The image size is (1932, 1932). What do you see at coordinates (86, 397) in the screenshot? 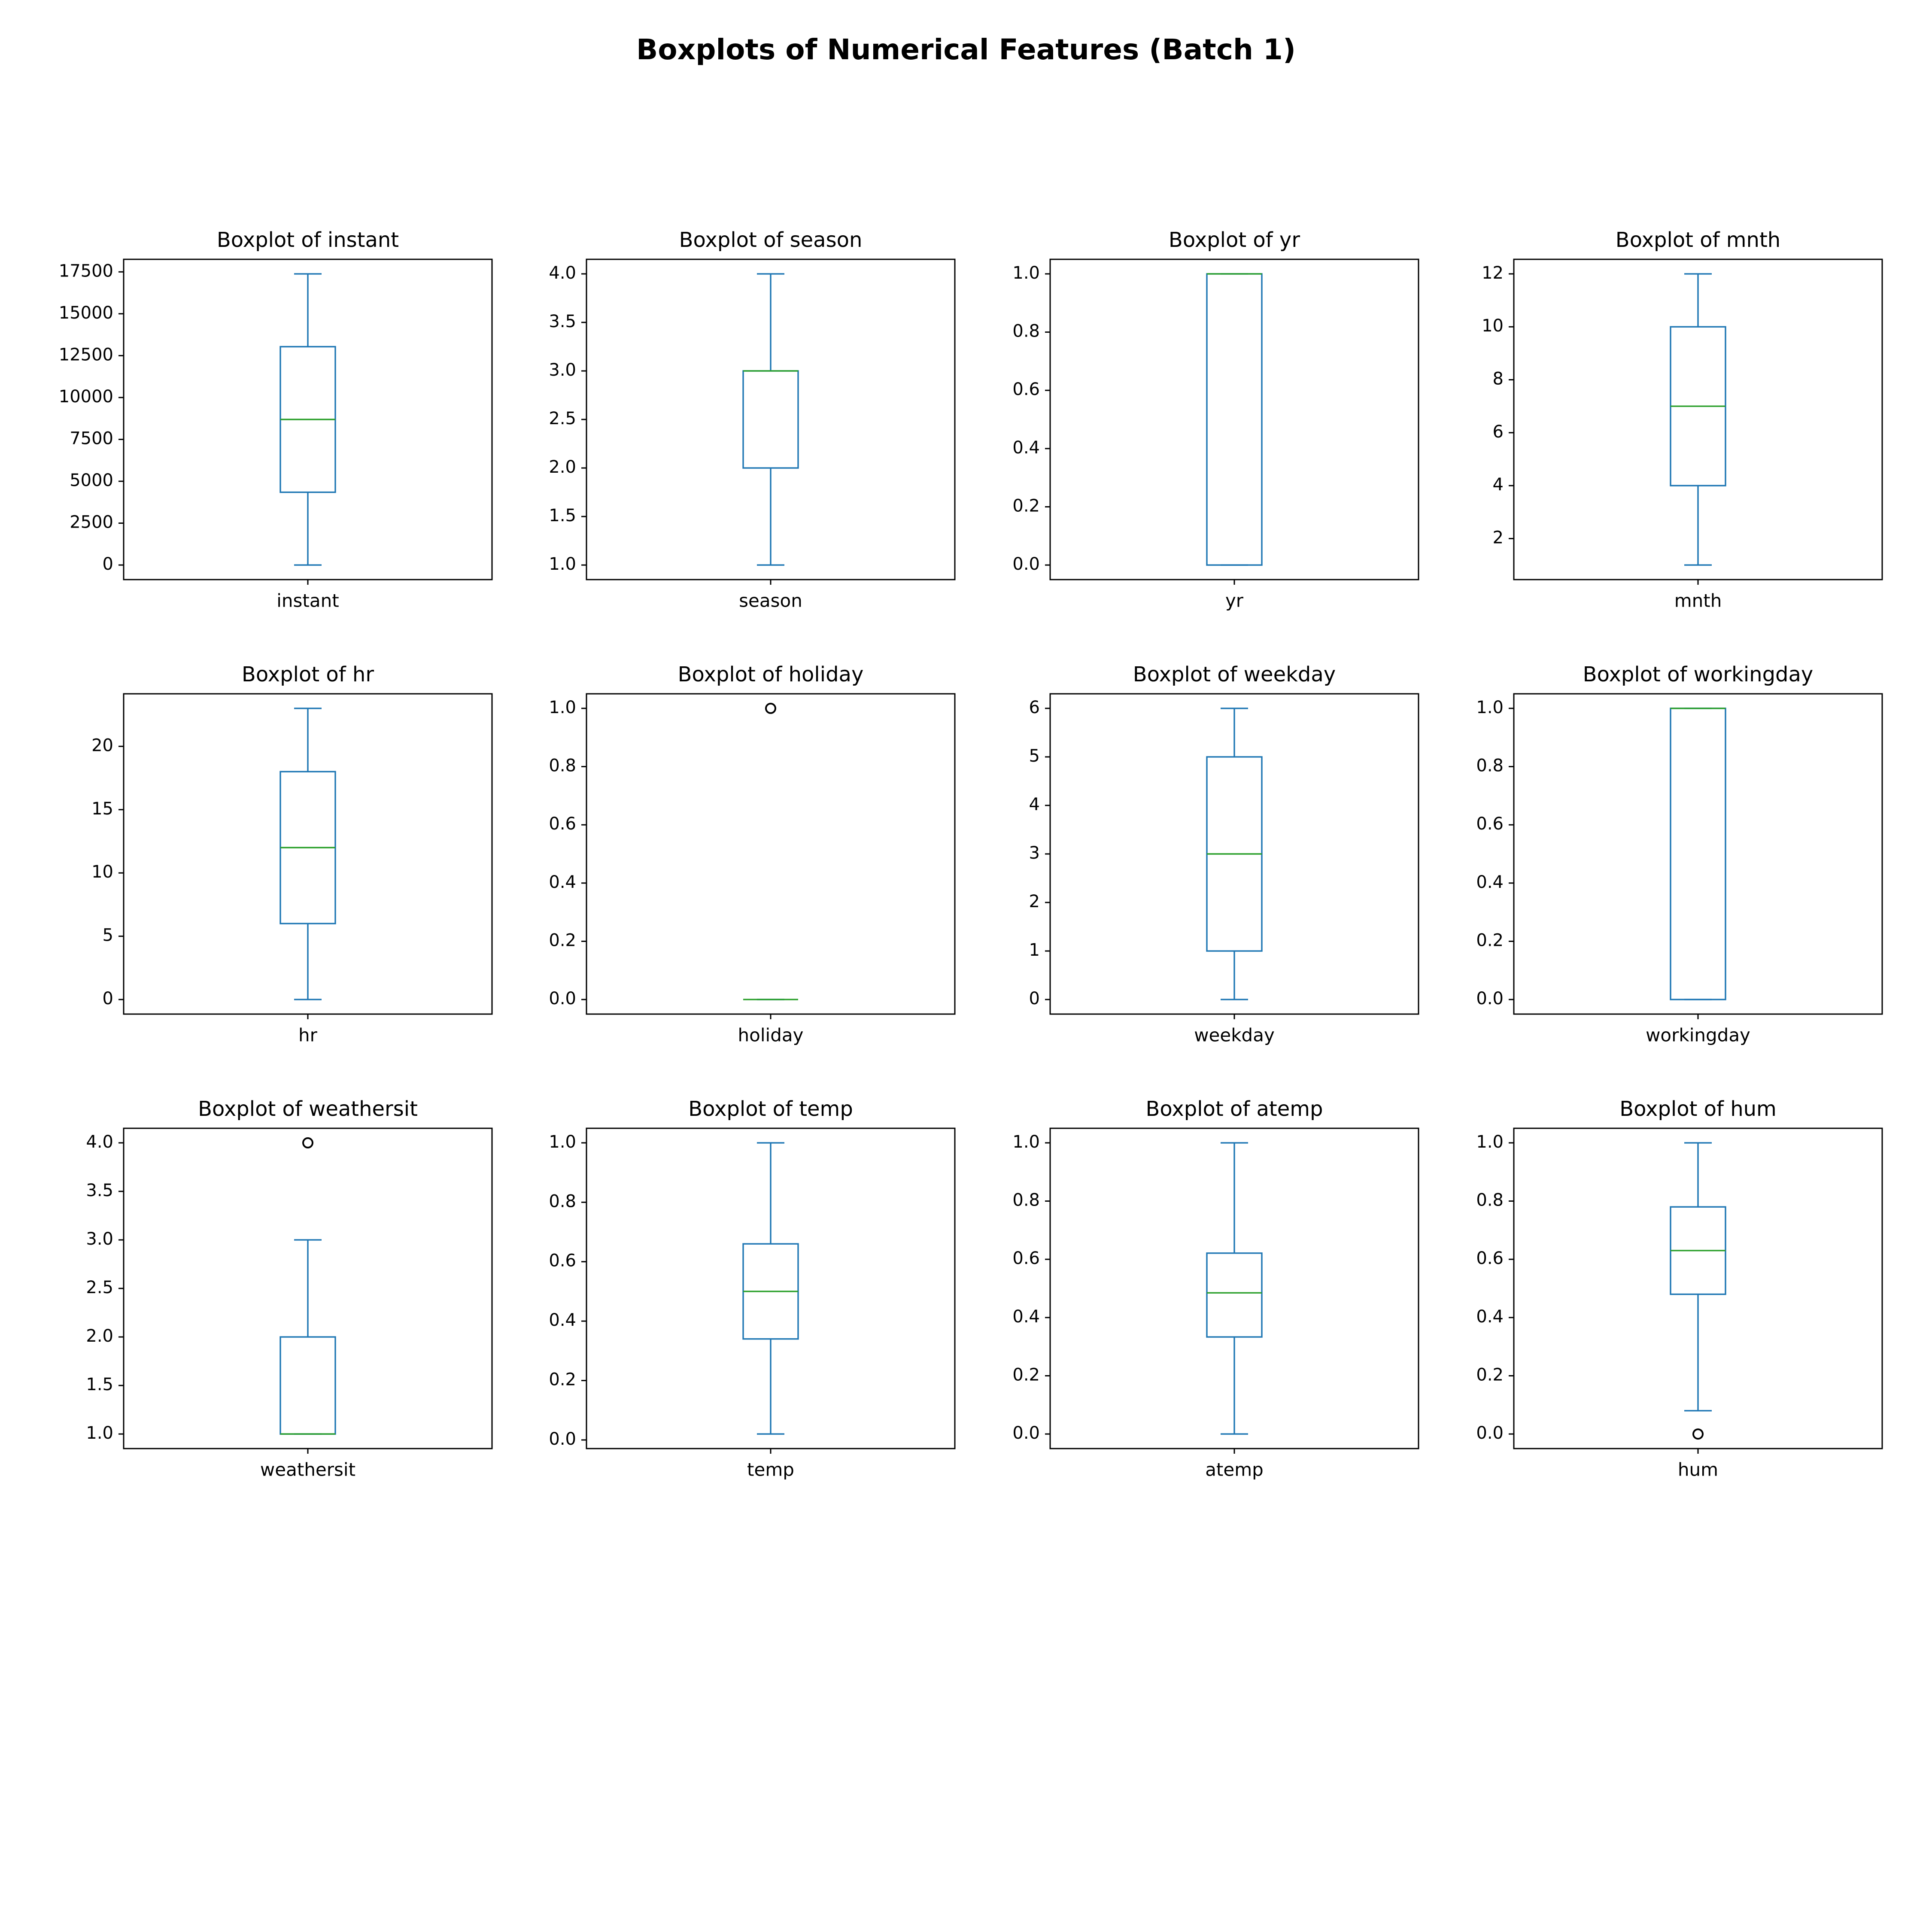
I see `y-tick-label: 10000` at bounding box center [86, 397].